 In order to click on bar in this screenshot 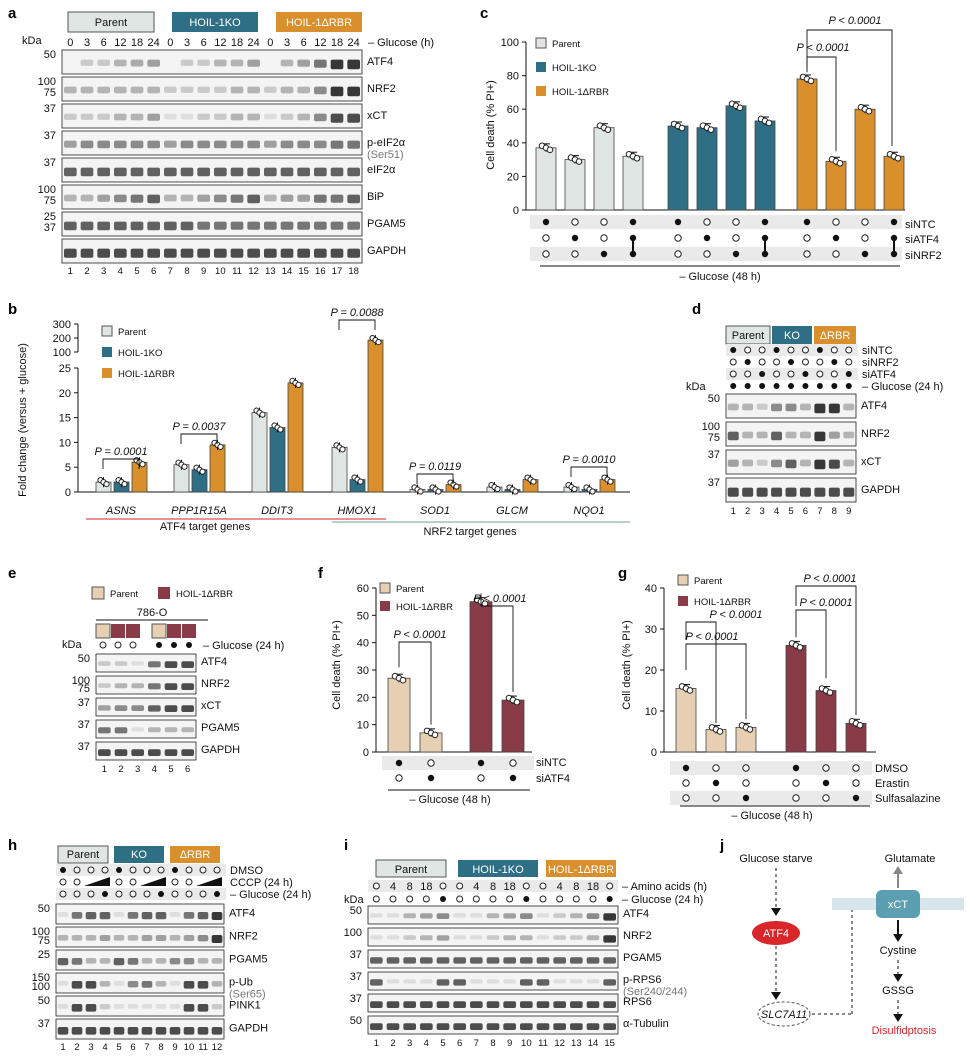, I will do `click(678, 168)`.